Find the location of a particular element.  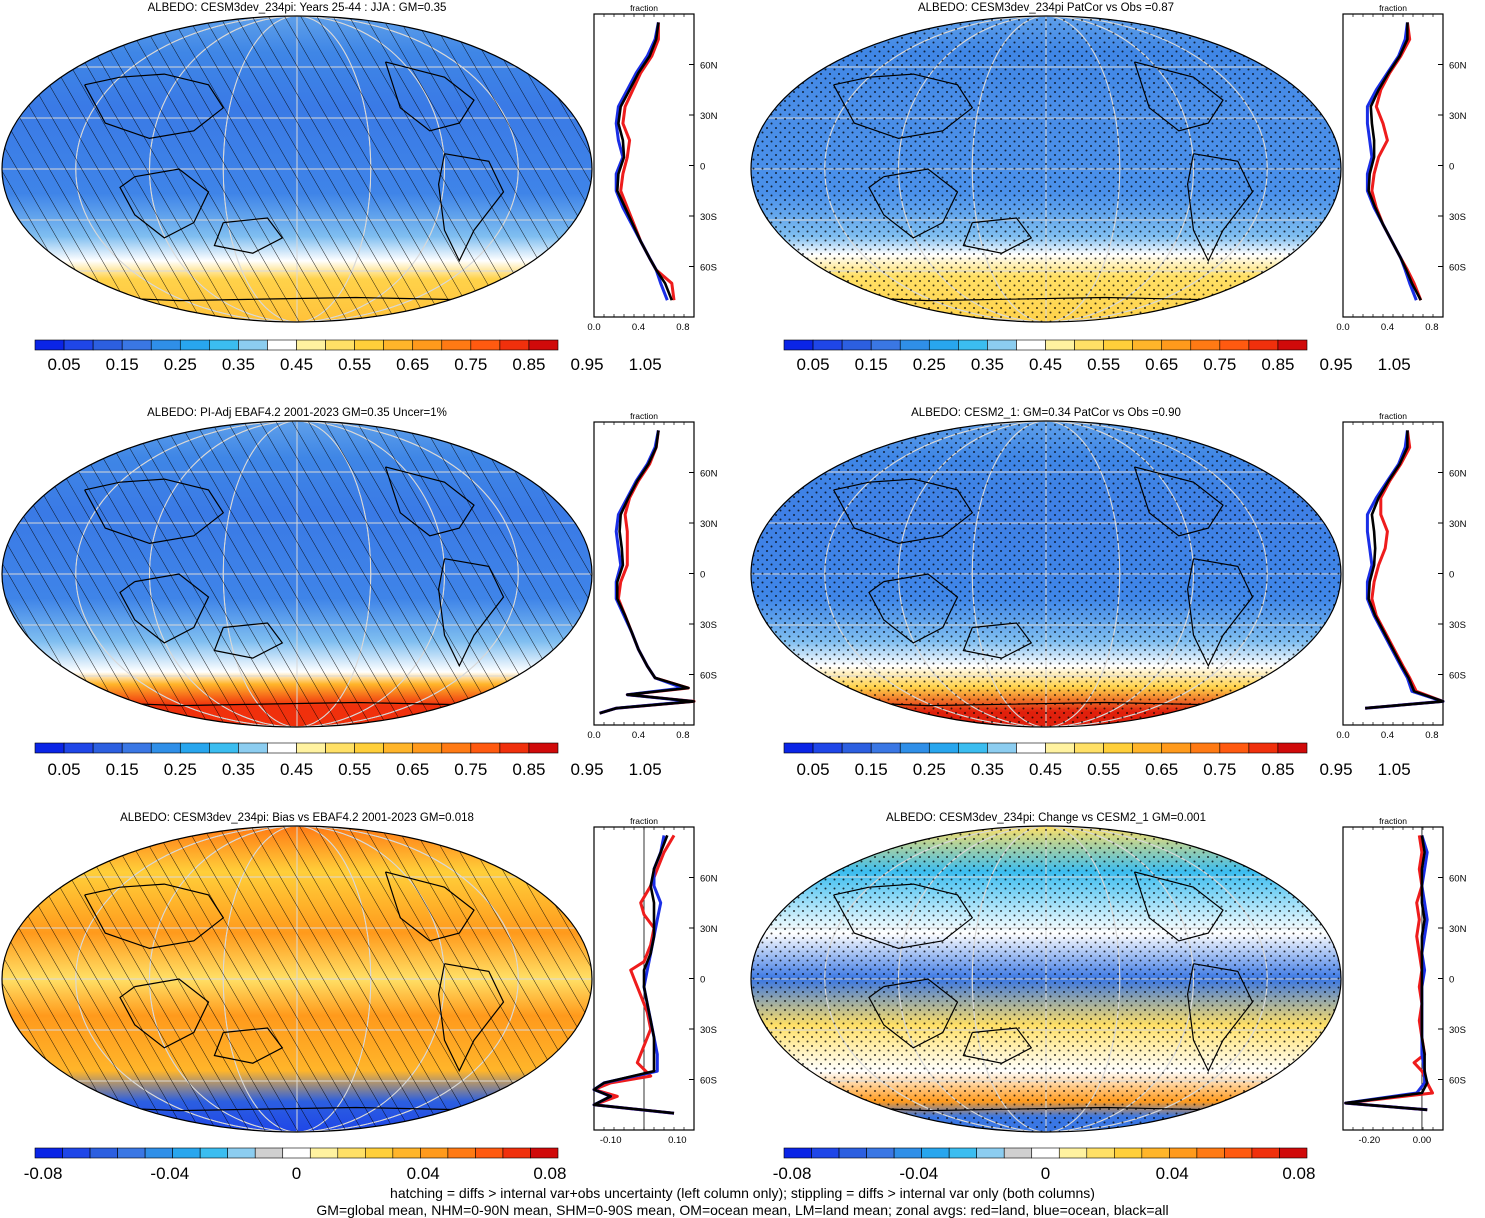

zonal-xtick-label: 0.8 is located at coordinates (682, 327).